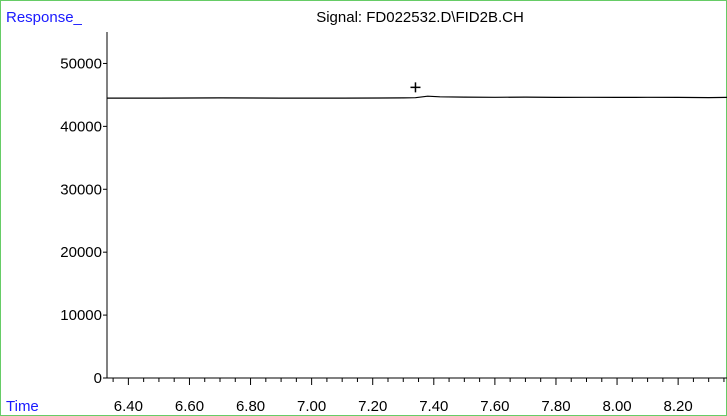 The image size is (727, 416). I want to click on y-tick-label: 50000, so click(81, 63).